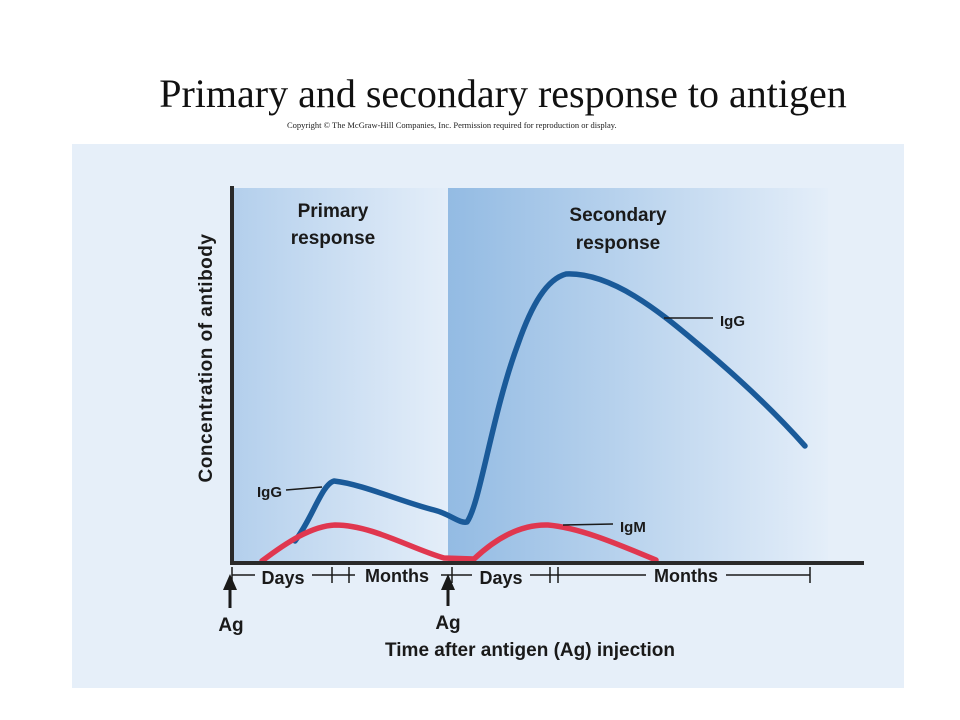  Describe the element at coordinates (333, 238) in the screenshot. I see `primary-response-label-line2: response` at that location.